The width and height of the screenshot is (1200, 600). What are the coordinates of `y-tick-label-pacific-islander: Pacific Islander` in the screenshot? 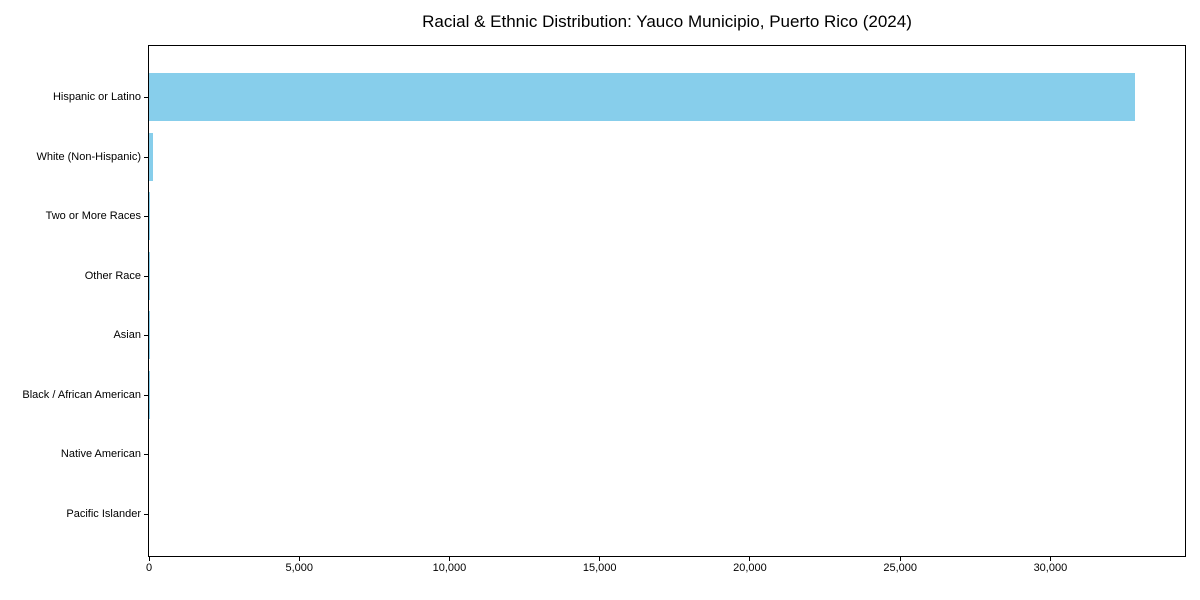 It's located at (103, 513).